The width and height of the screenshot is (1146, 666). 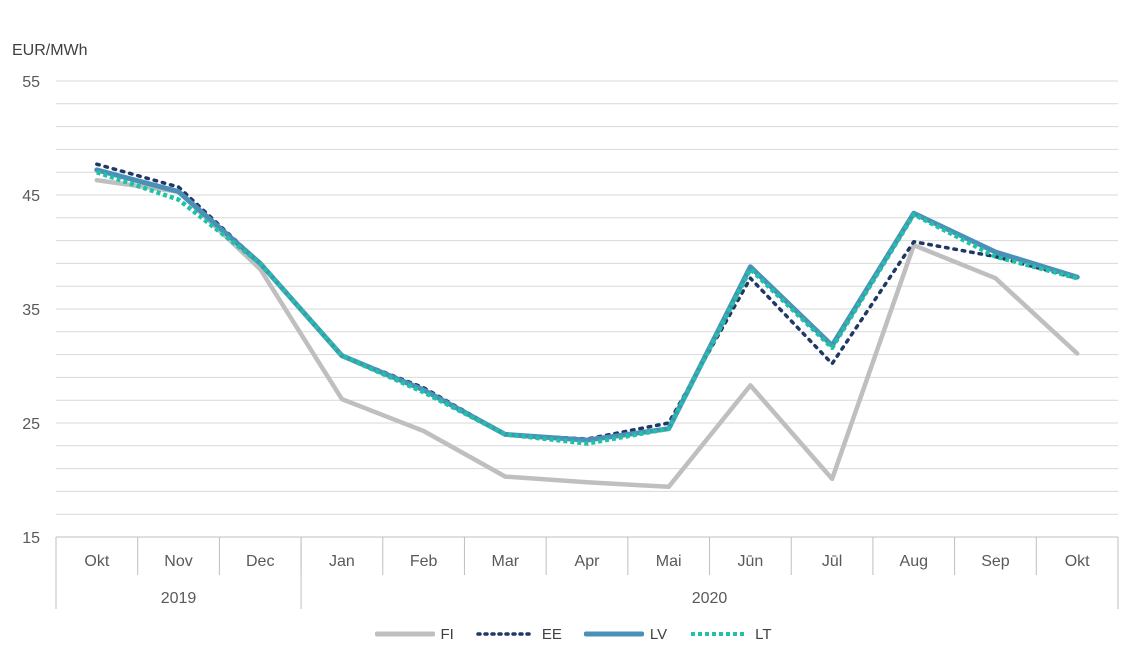 What do you see at coordinates (658, 634) in the screenshot?
I see `legend-label: LV` at bounding box center [658, 634].